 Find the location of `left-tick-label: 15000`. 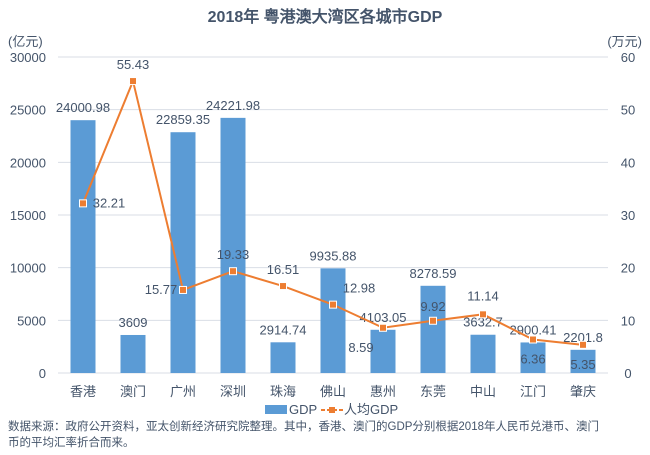

left-tick-label: 15000 is located at coordinates (28, 215).